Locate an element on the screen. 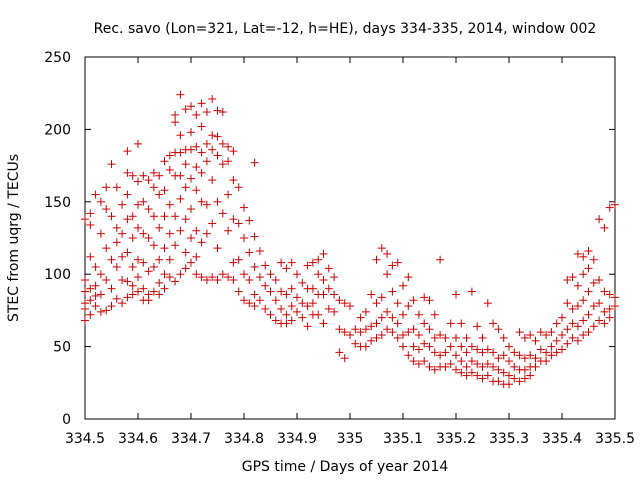 The image size is (640, 484). x-tick-label: 335.2 is located at coordinates (456, 439).